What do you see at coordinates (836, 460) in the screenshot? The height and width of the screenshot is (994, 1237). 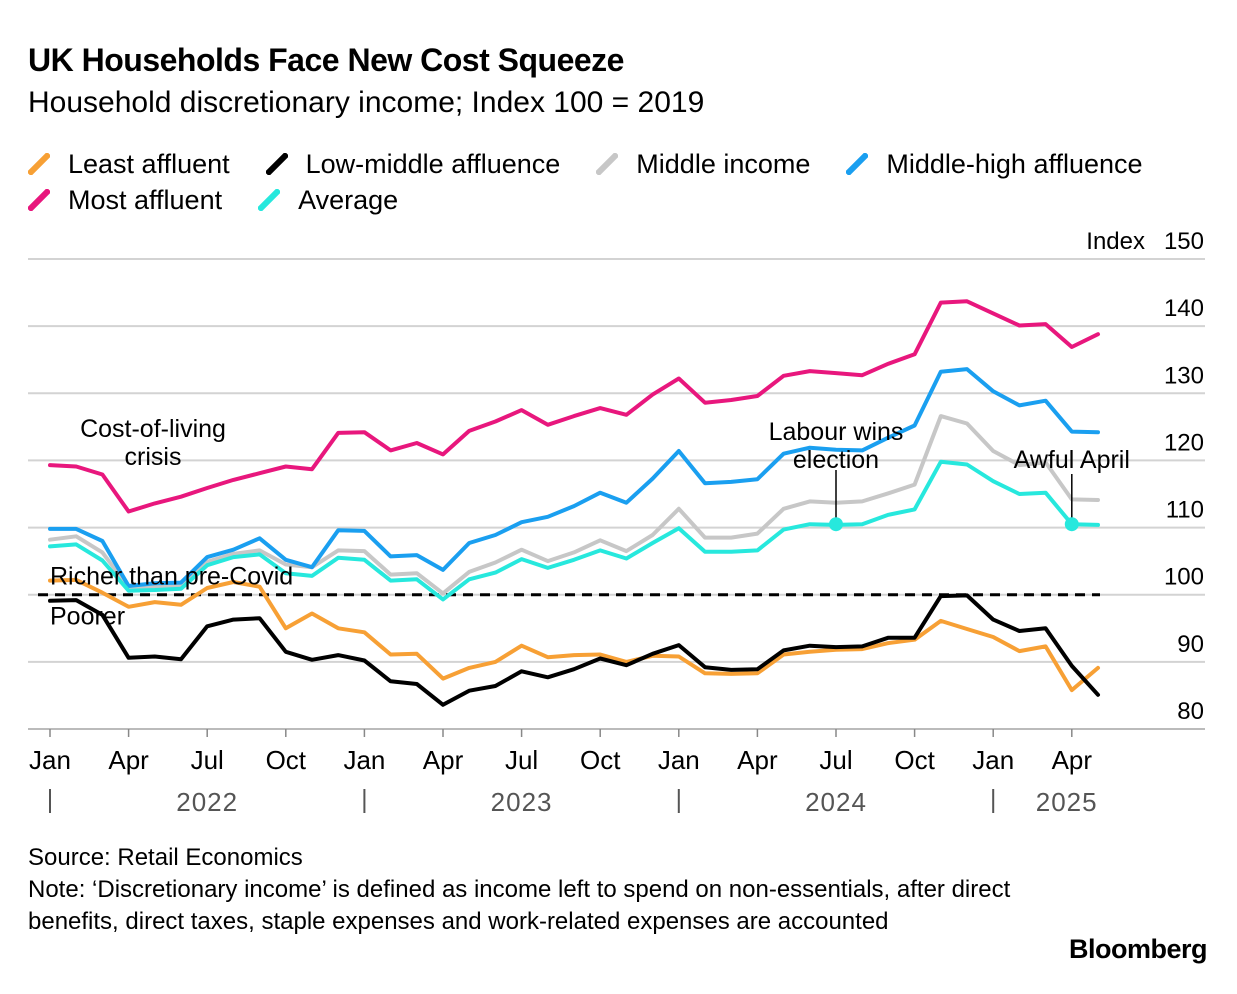 I see `annotation-labour-election: election` at bounding box center [836, 460].